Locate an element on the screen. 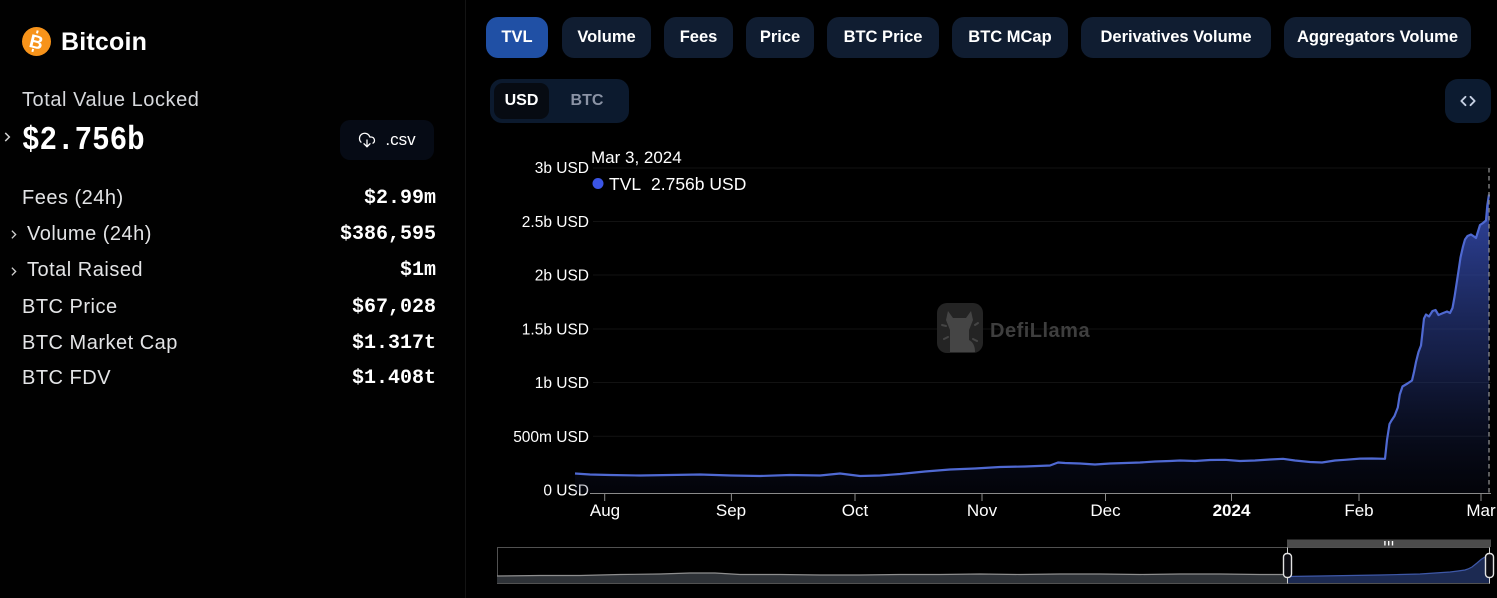 This screenshot has height=598, width=1497. svg-text: 2024 is located at coordinates (1232, 510).